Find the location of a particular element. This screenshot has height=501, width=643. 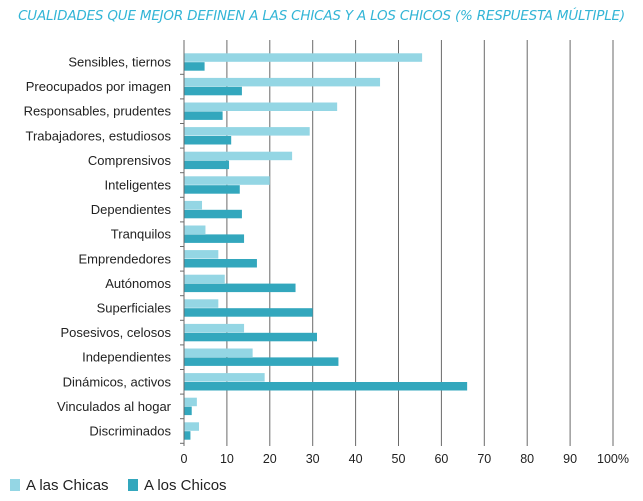

x-tick-labels: 0 10 20 30 40 50 60 70 80 90 100% is located at coordinates (405, 459).